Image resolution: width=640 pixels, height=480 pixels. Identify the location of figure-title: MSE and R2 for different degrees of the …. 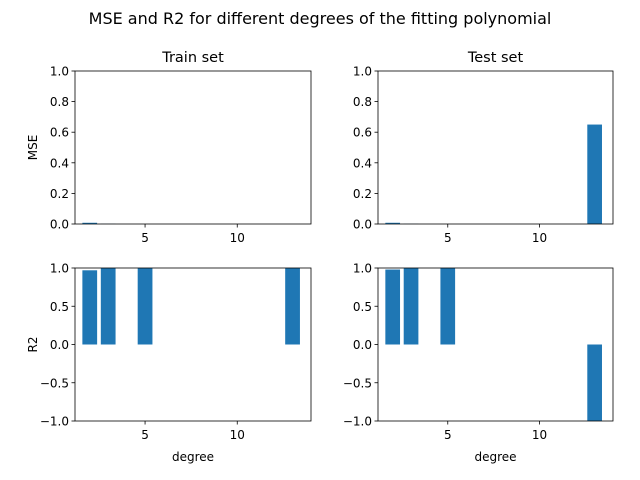
(320, 18).